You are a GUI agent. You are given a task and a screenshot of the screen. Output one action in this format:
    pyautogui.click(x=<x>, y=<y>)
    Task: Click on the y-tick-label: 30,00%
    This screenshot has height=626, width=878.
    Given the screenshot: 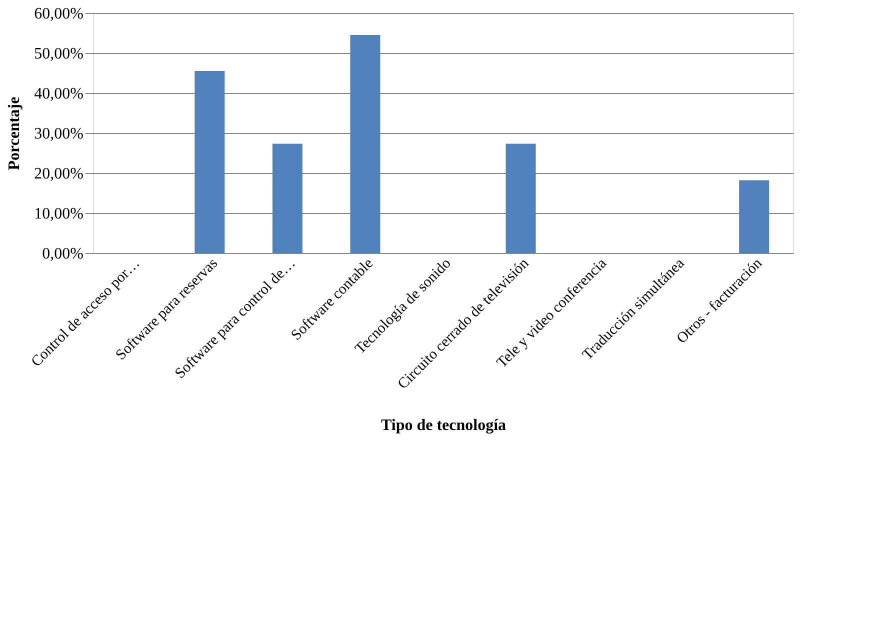 What is the action you would take?
    pyautogui.click(x=59, y=134)
    